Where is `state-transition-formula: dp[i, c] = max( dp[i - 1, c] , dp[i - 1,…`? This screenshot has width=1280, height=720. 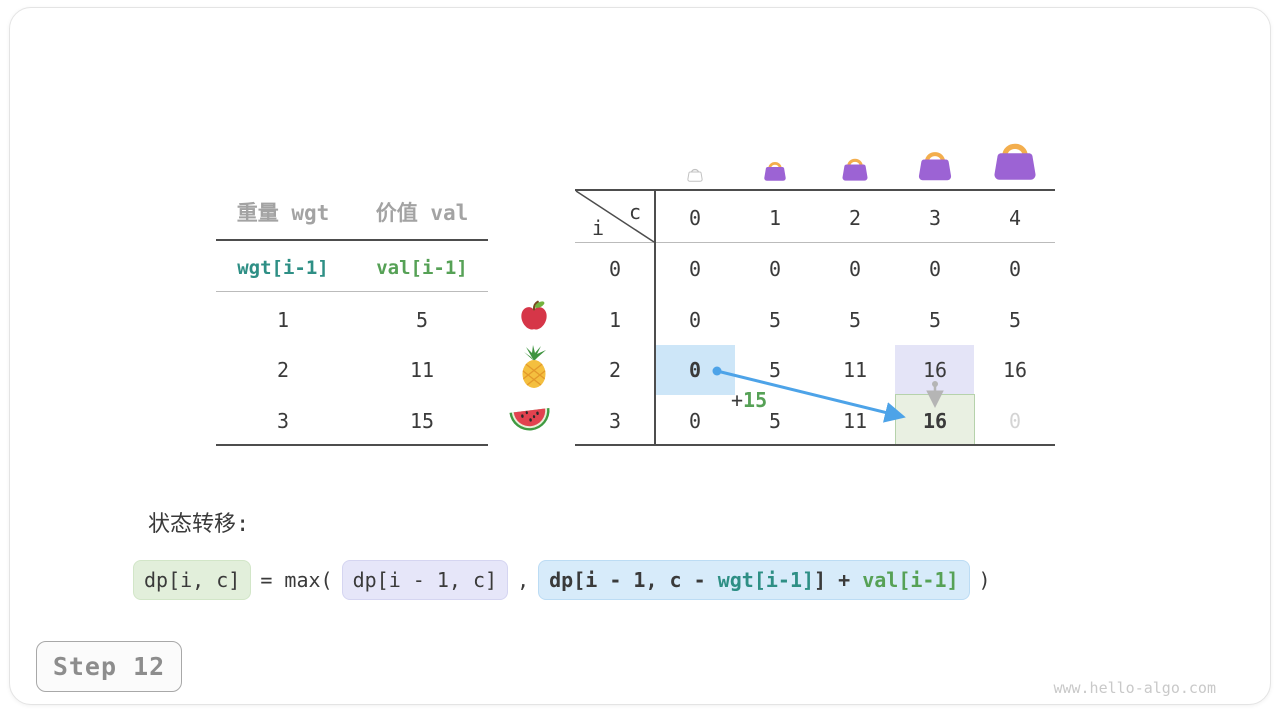
state-transition-formula: dp[i, c] = max( dp[i - 1, c] , dp[i - 1,… is located at coordinates (562, 580).